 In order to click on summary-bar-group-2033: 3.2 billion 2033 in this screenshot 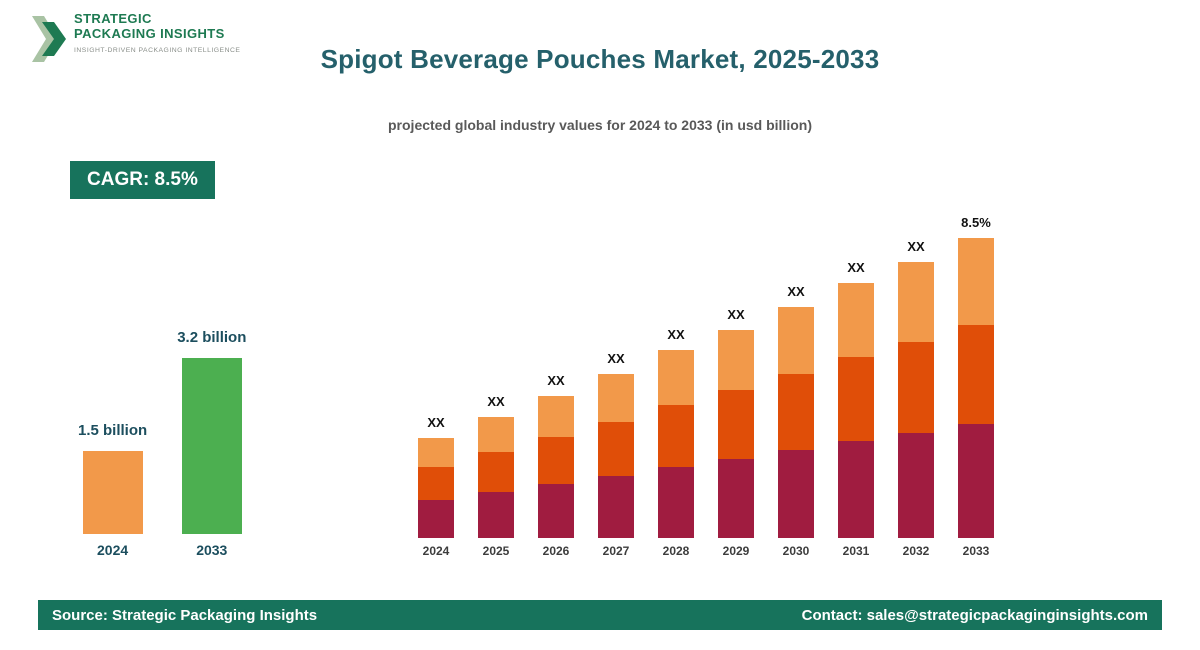, I will do `click(211, 444)`.